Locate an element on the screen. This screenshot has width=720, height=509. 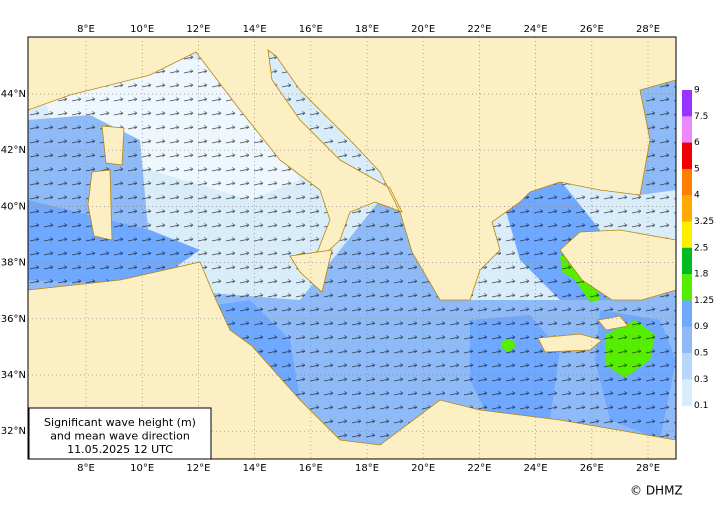
legend-label: 7.5 is located at coordinates (701, 117).